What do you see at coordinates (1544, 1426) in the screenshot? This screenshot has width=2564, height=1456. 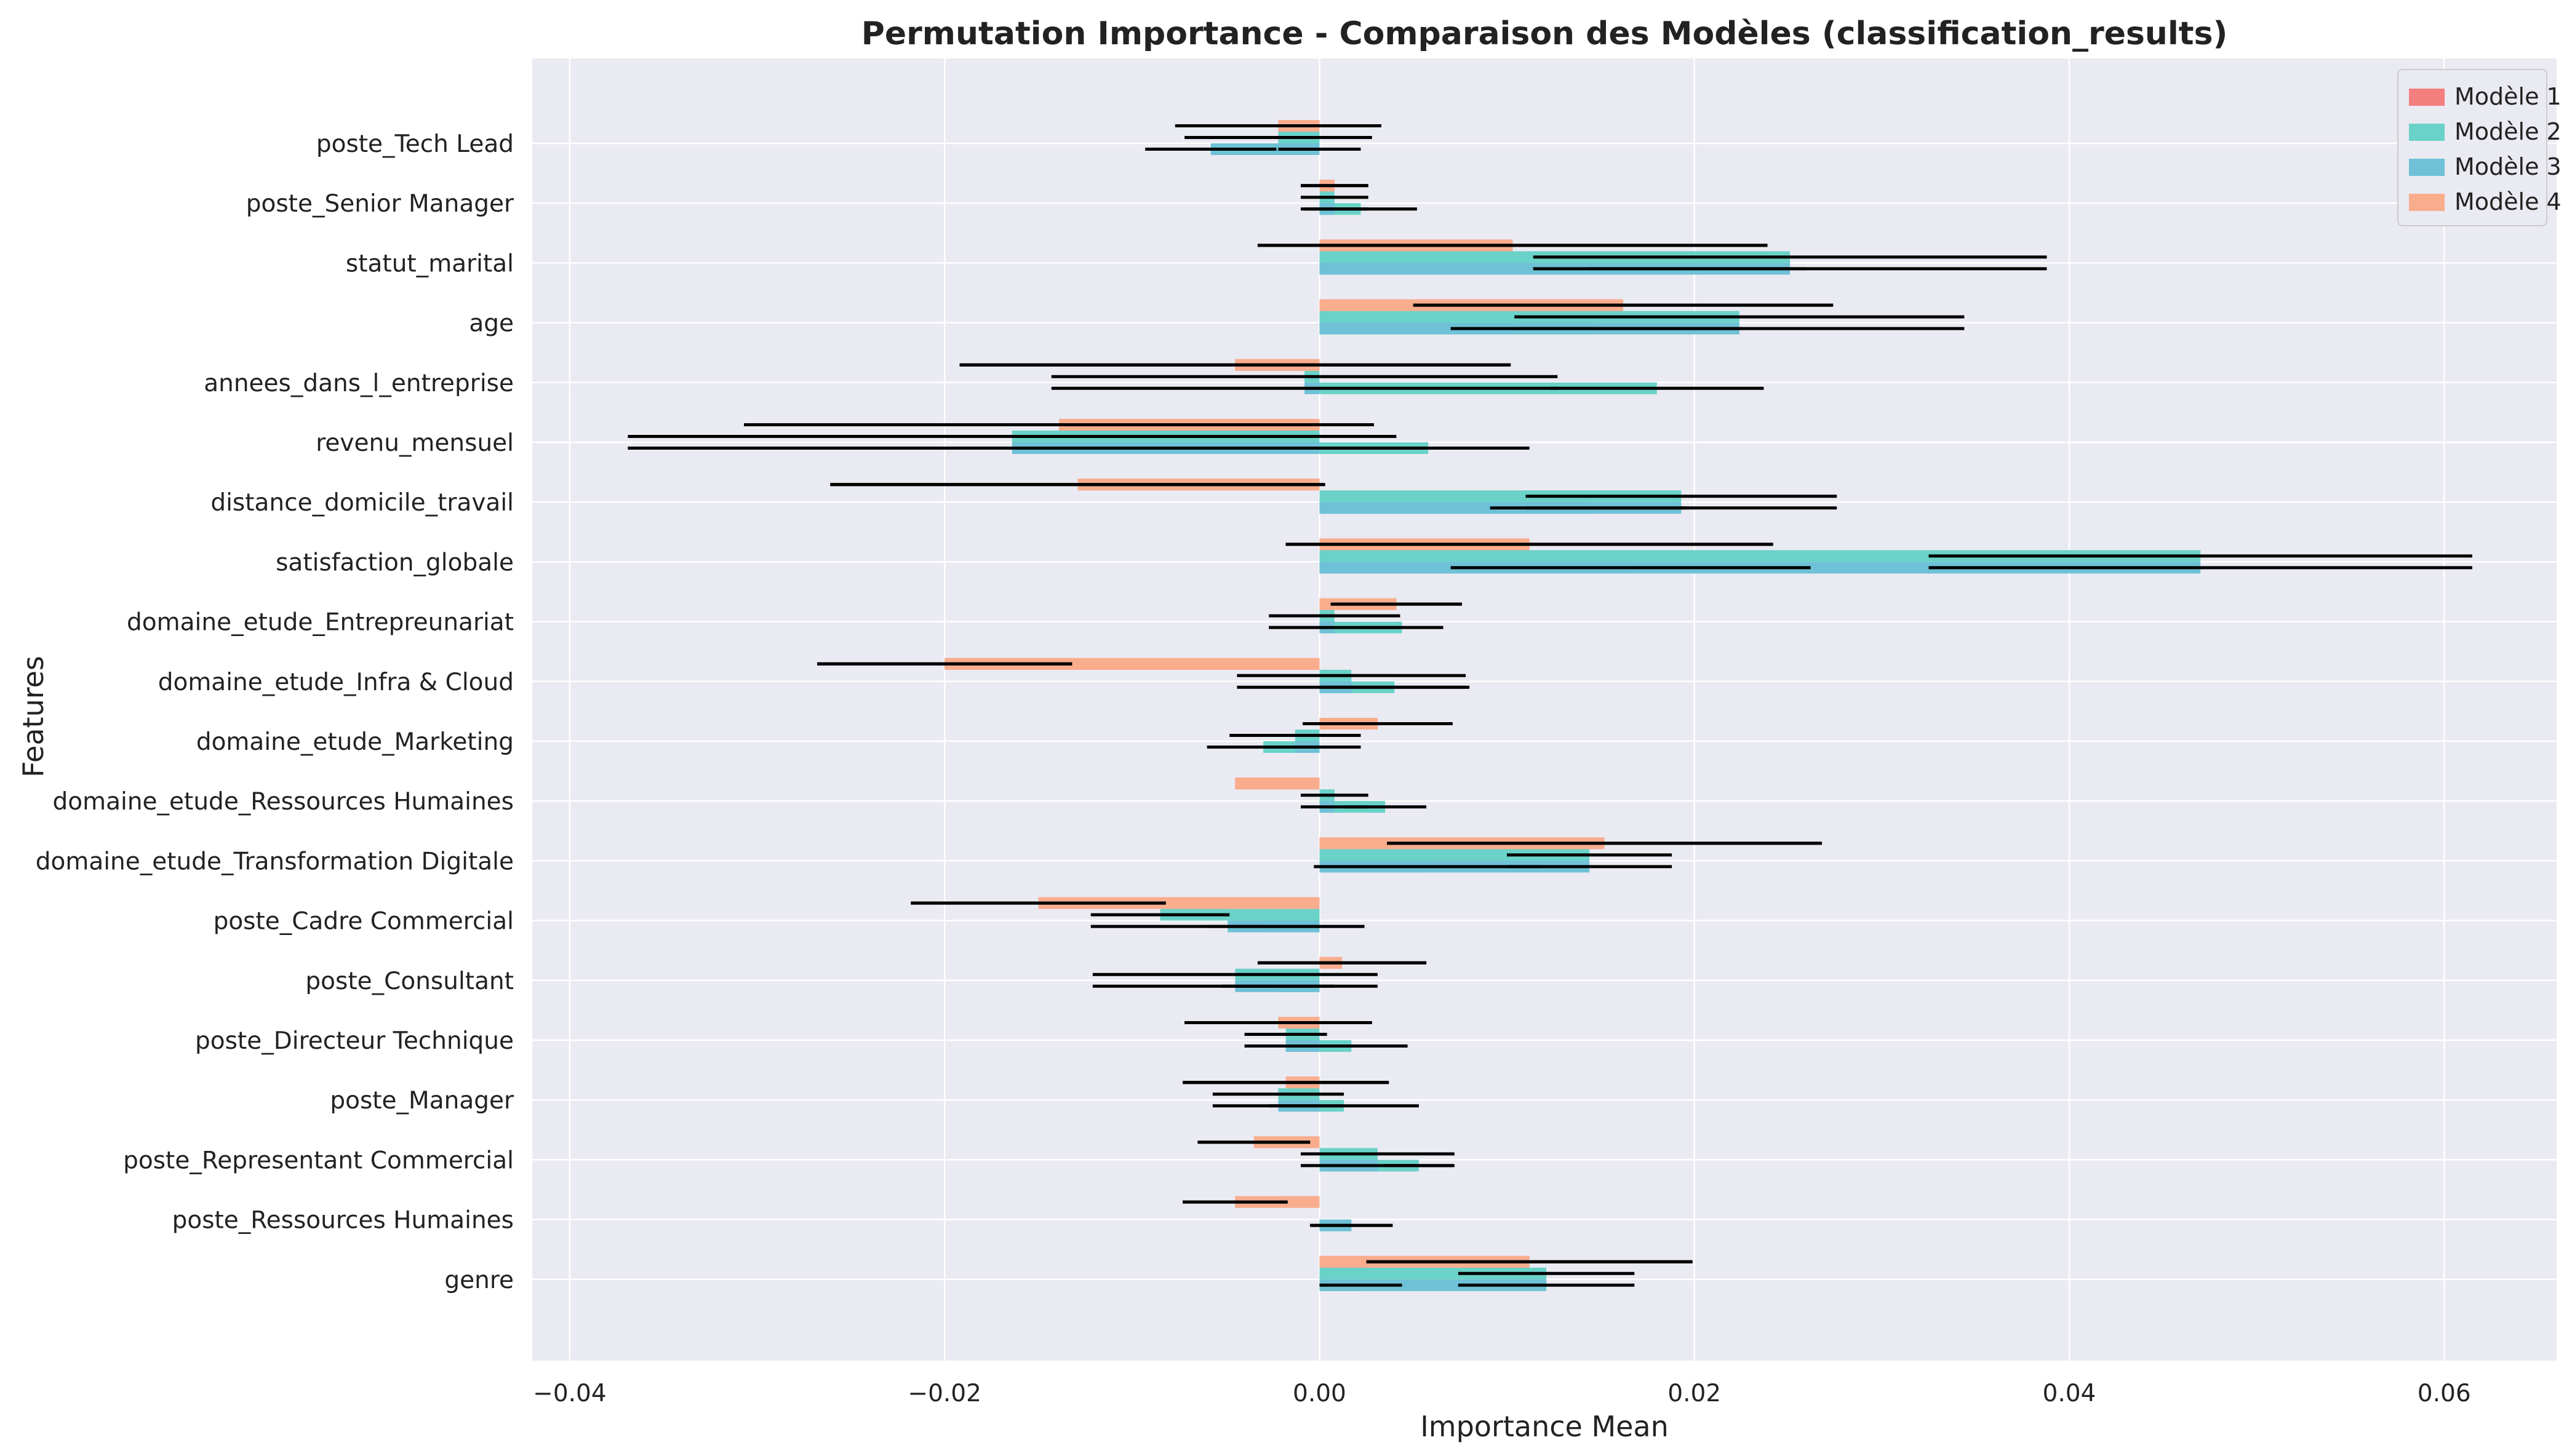 I see `x-axis-label: Importance Mean` at bounding box center [1544, 1426].